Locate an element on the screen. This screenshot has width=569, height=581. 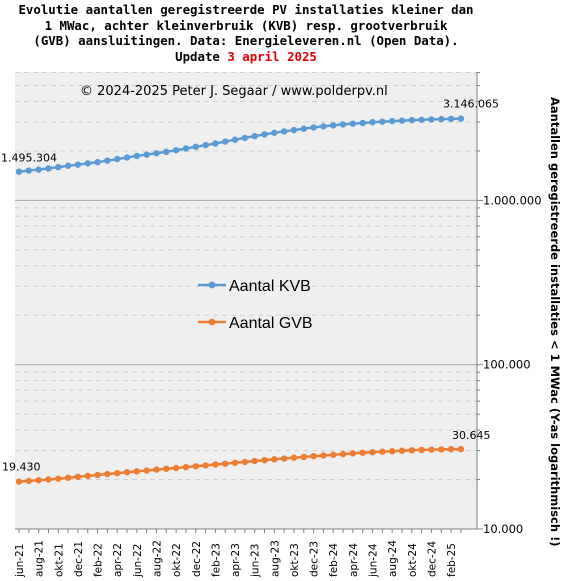
series-line-gvb is located at coordinates (239, 465).